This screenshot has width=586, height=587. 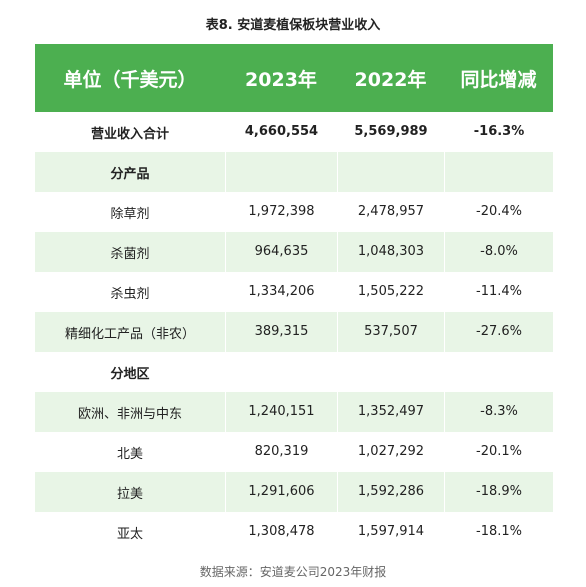 I want to click on row-2022: 1,597,914, so click(x=390, y=532).